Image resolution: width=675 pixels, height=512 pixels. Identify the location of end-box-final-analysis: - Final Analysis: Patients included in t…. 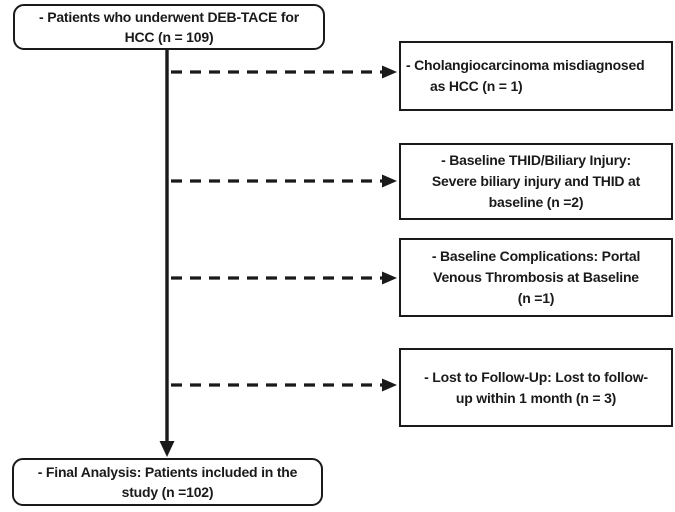
(167, 482).